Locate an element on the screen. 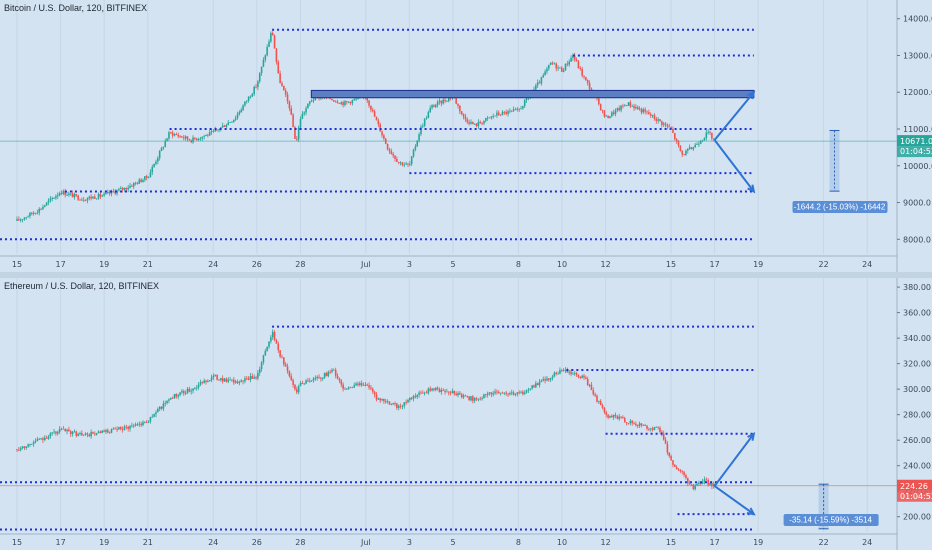 The image size is (932, 550). projection-arrow-up-head is located at coordinates (751, 95).